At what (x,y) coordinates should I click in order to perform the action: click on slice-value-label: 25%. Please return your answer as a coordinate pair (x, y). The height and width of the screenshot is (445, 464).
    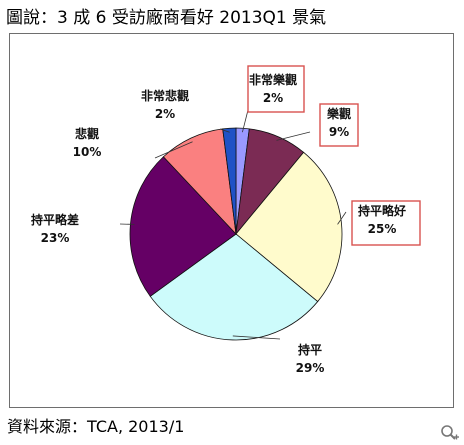
    Looking at the image, I should click on (382, 229).